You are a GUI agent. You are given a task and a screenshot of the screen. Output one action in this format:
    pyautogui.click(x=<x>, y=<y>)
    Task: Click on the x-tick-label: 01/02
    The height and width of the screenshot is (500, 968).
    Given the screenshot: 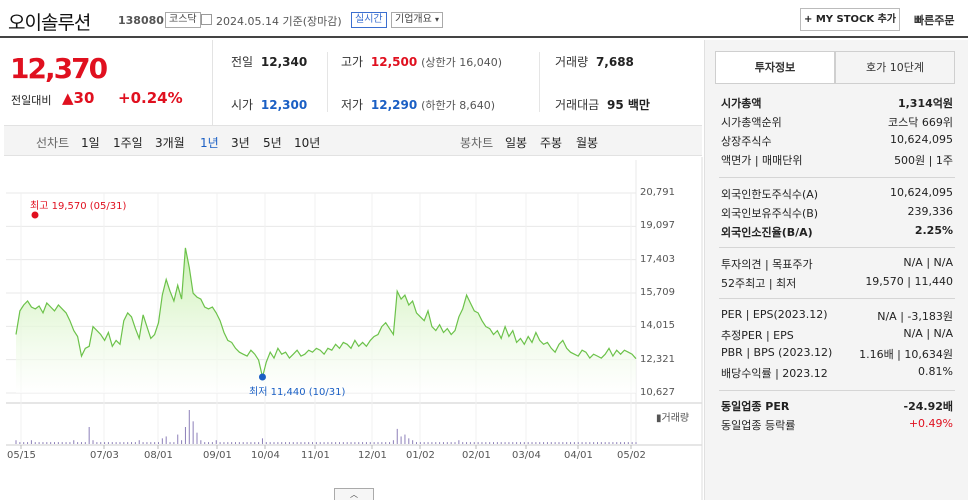 What is the action you would take?
    pyautogui.click(x=420, y=455)
    